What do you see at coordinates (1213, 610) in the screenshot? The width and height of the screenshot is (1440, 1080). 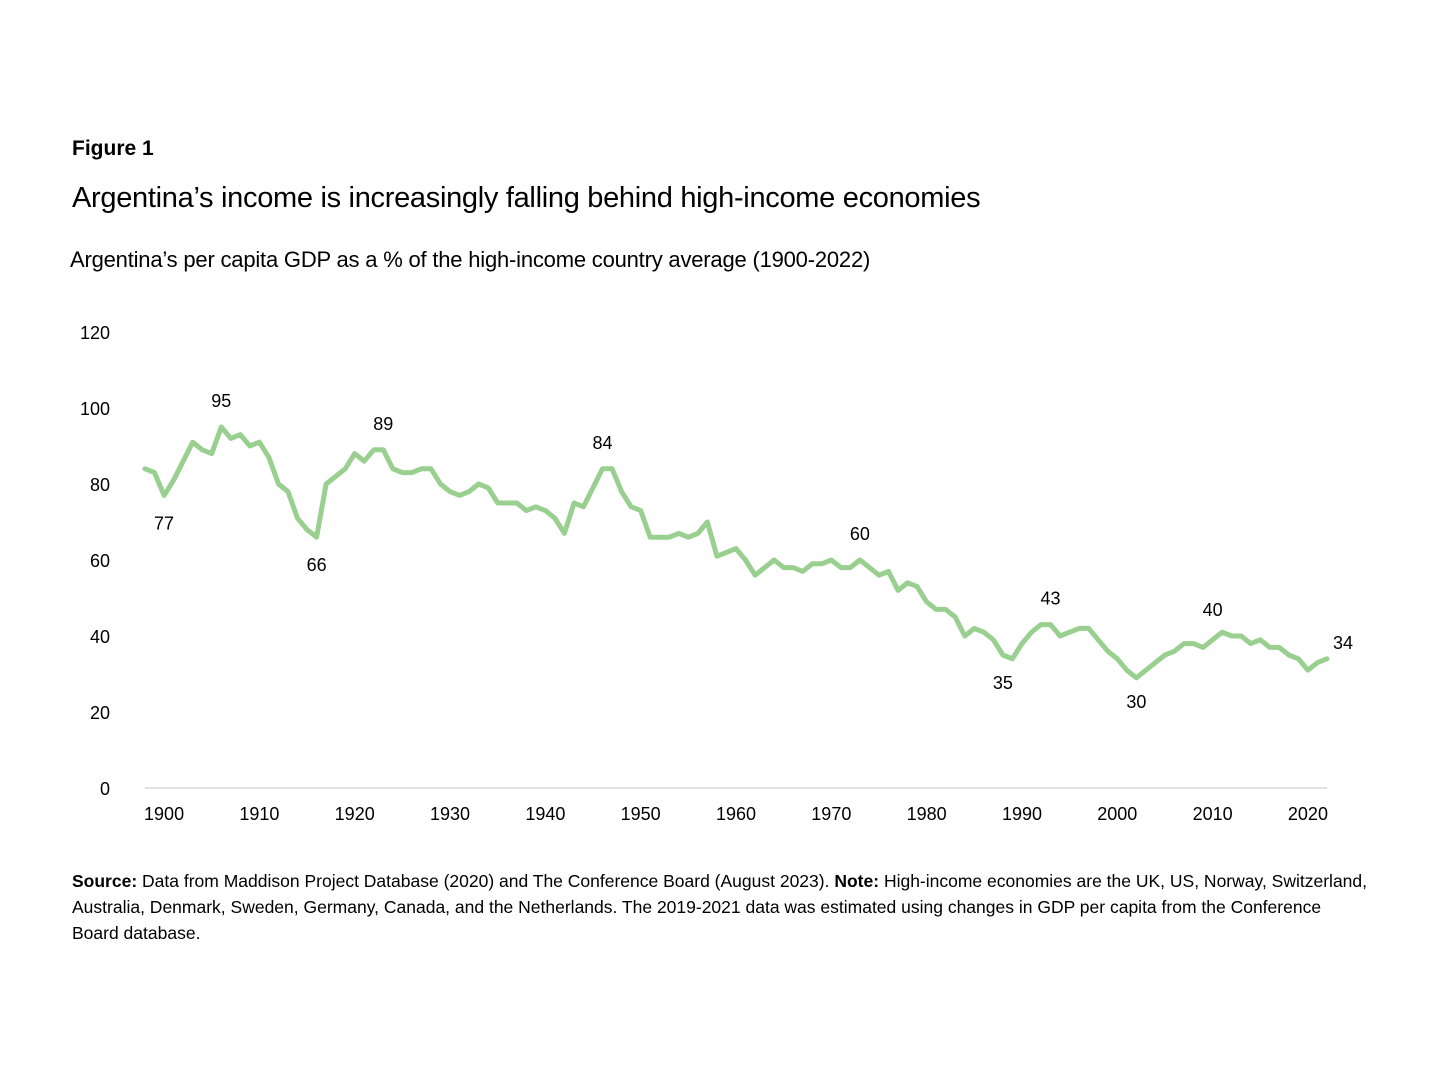 I see `data-label: 40` at bounding box center [1213, 610].